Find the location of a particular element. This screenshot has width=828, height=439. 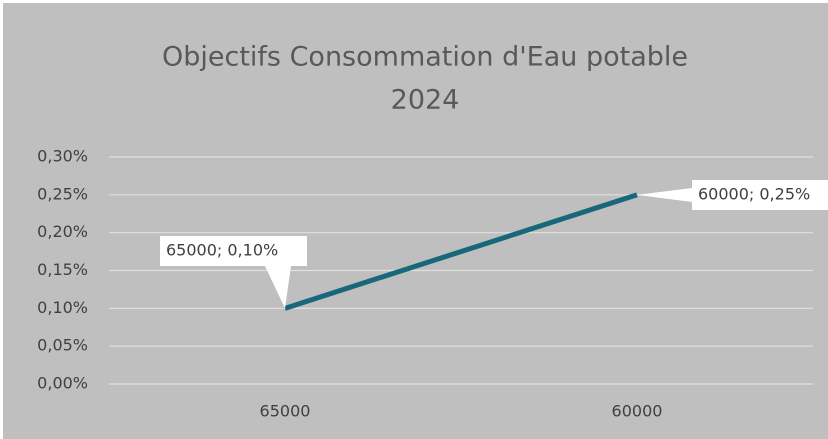

y-tick-label: 0,05% is located at coordinates (62, 345).